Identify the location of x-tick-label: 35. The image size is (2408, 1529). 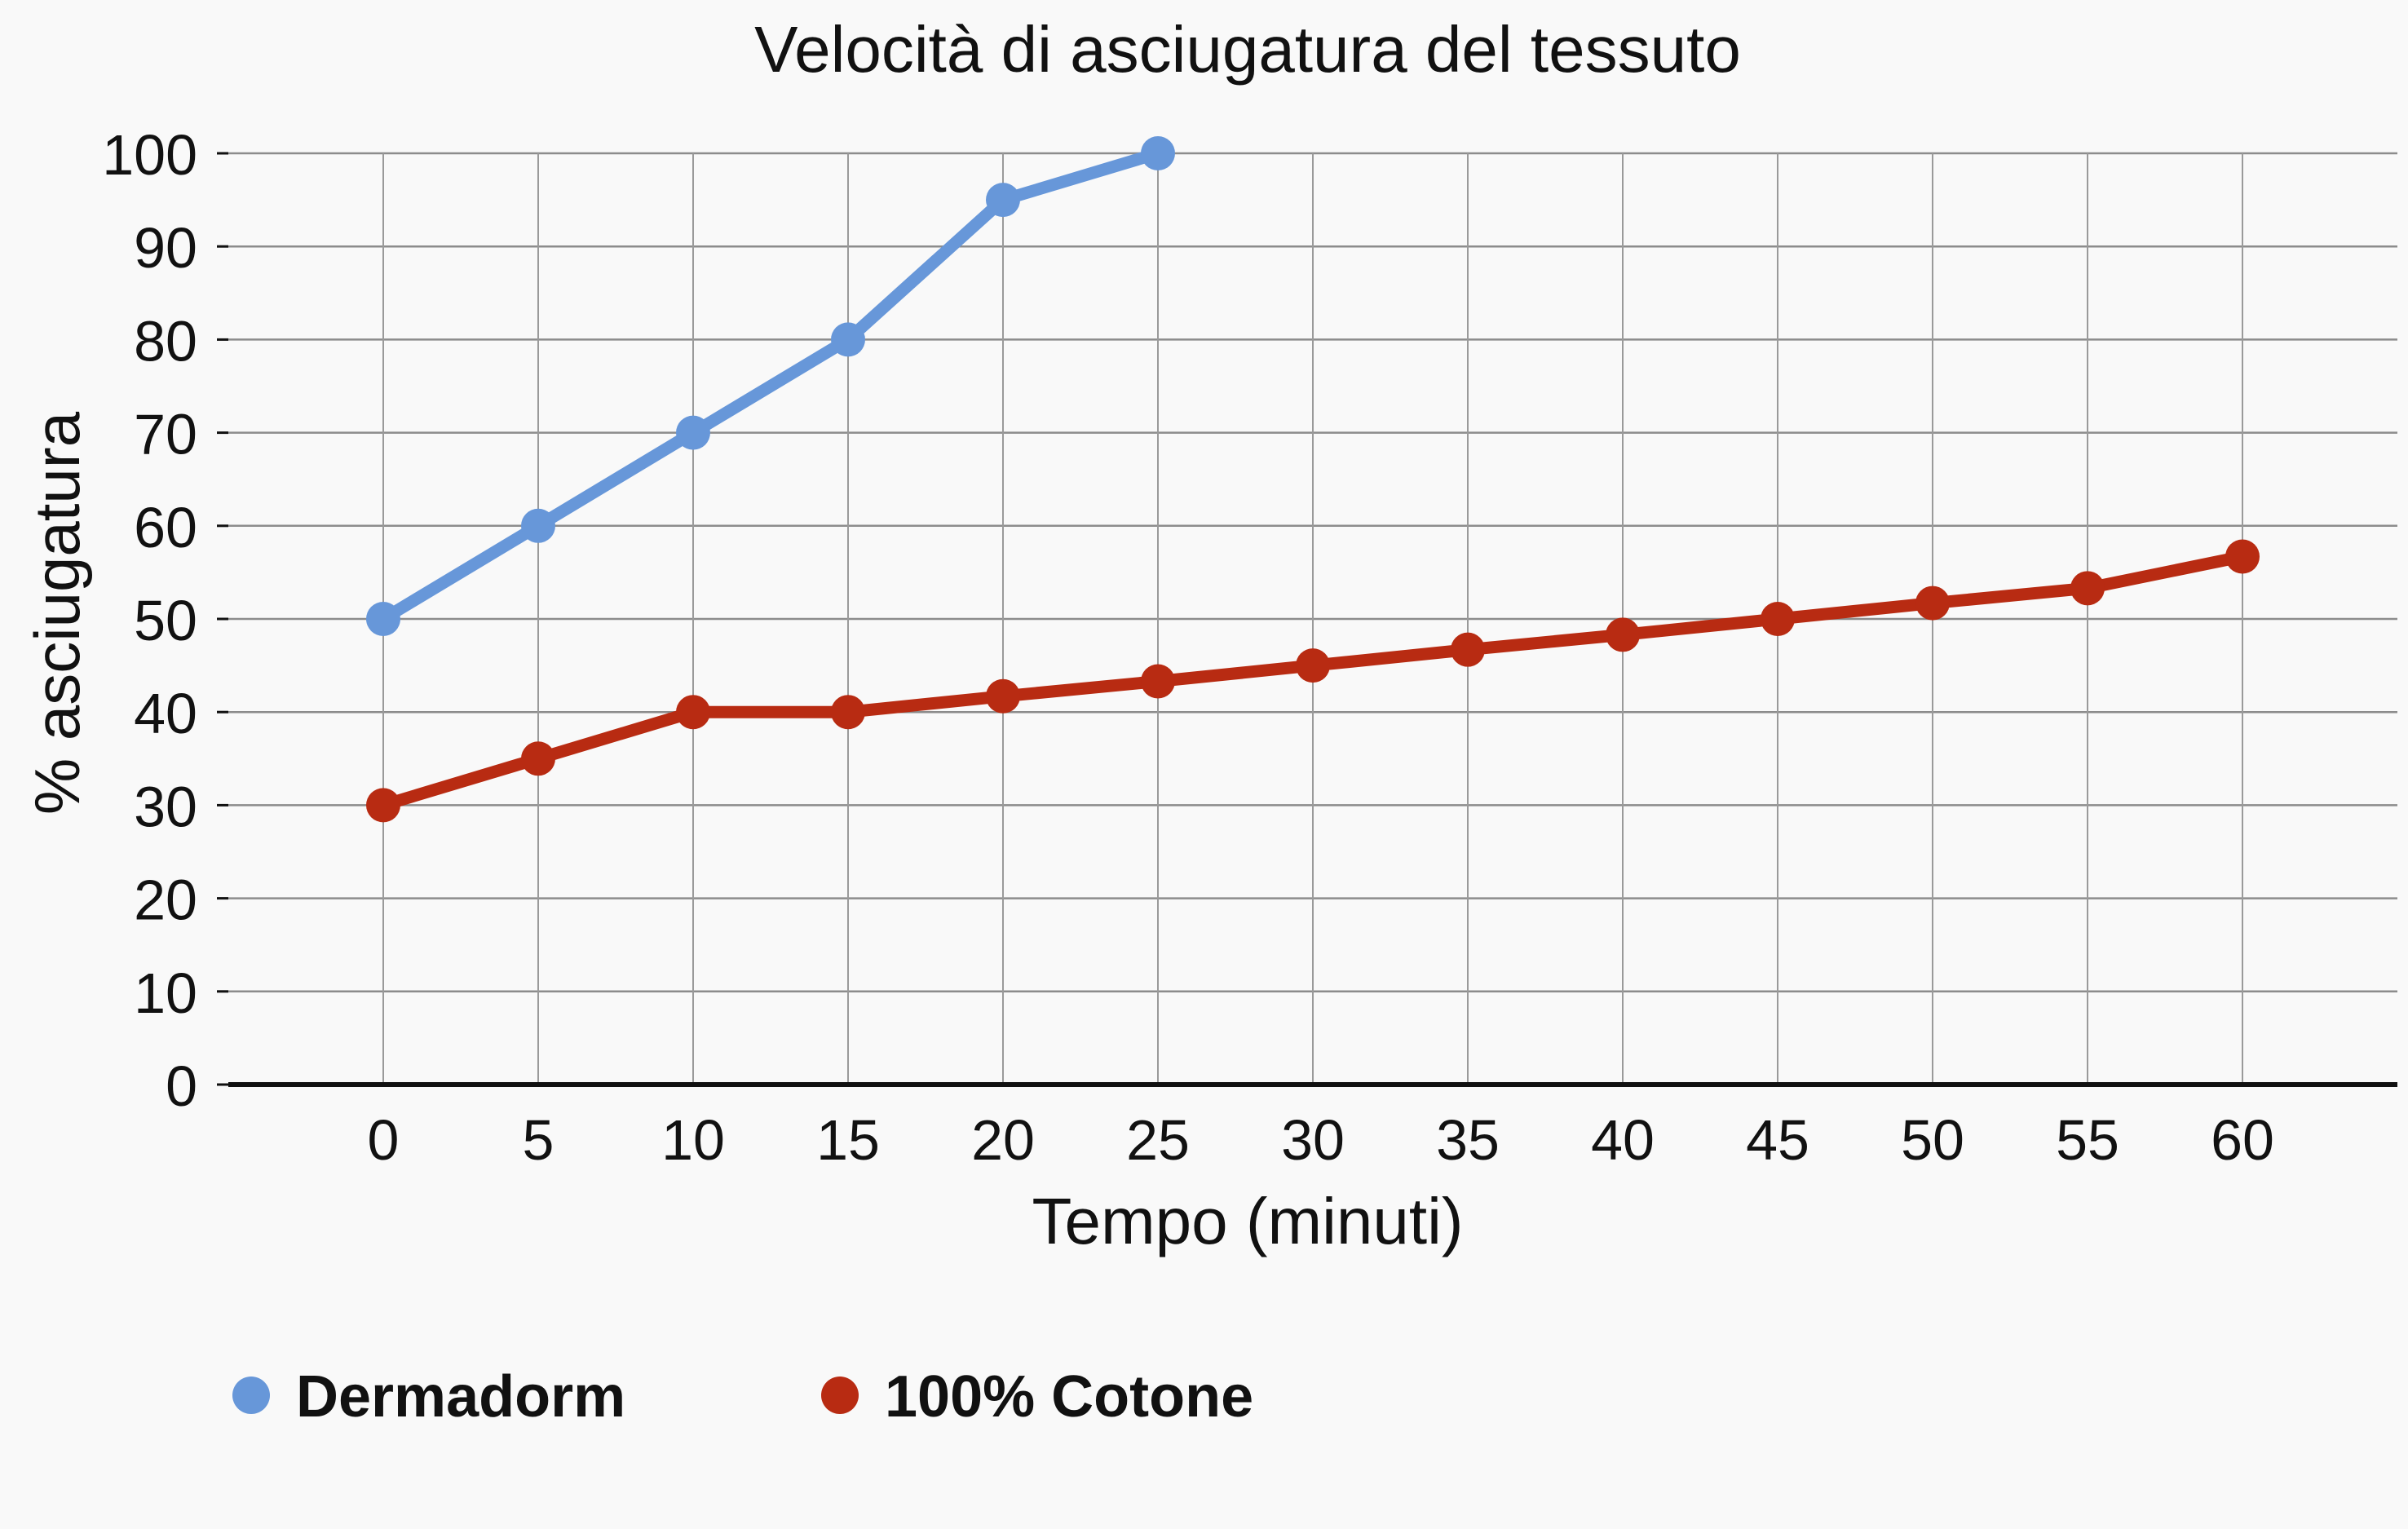
(1468, 1140).